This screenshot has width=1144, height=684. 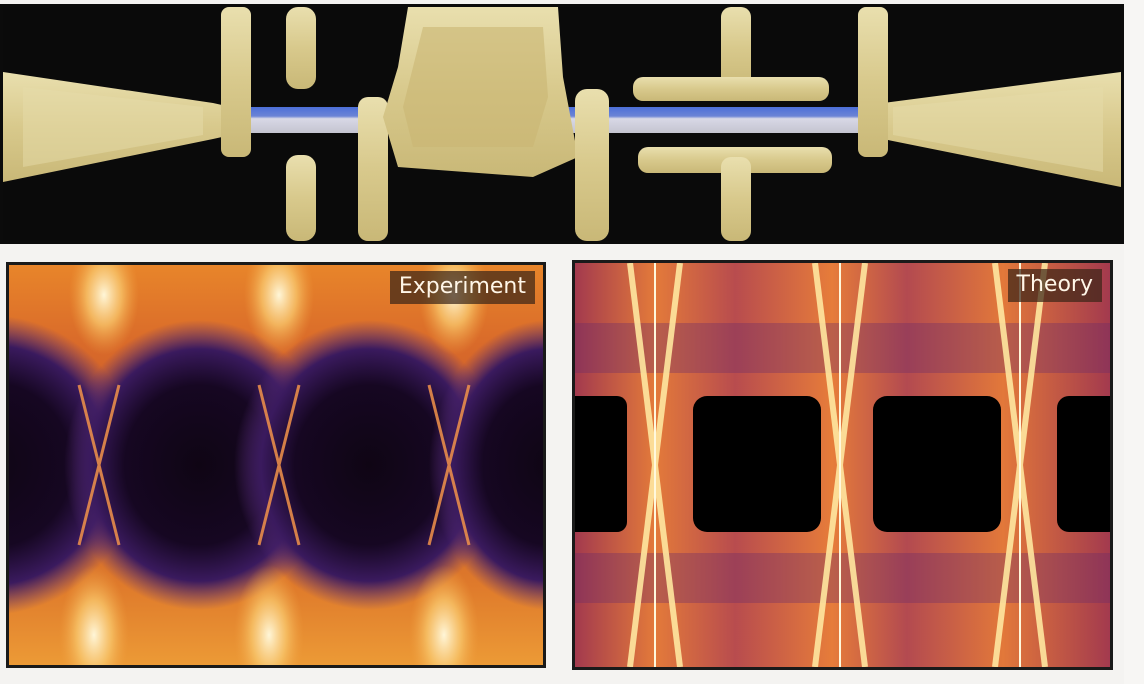 What do you see at coordinates (1134, 342) in the screenshot?
I see `page-margin` at bounding box center [1134, 342].